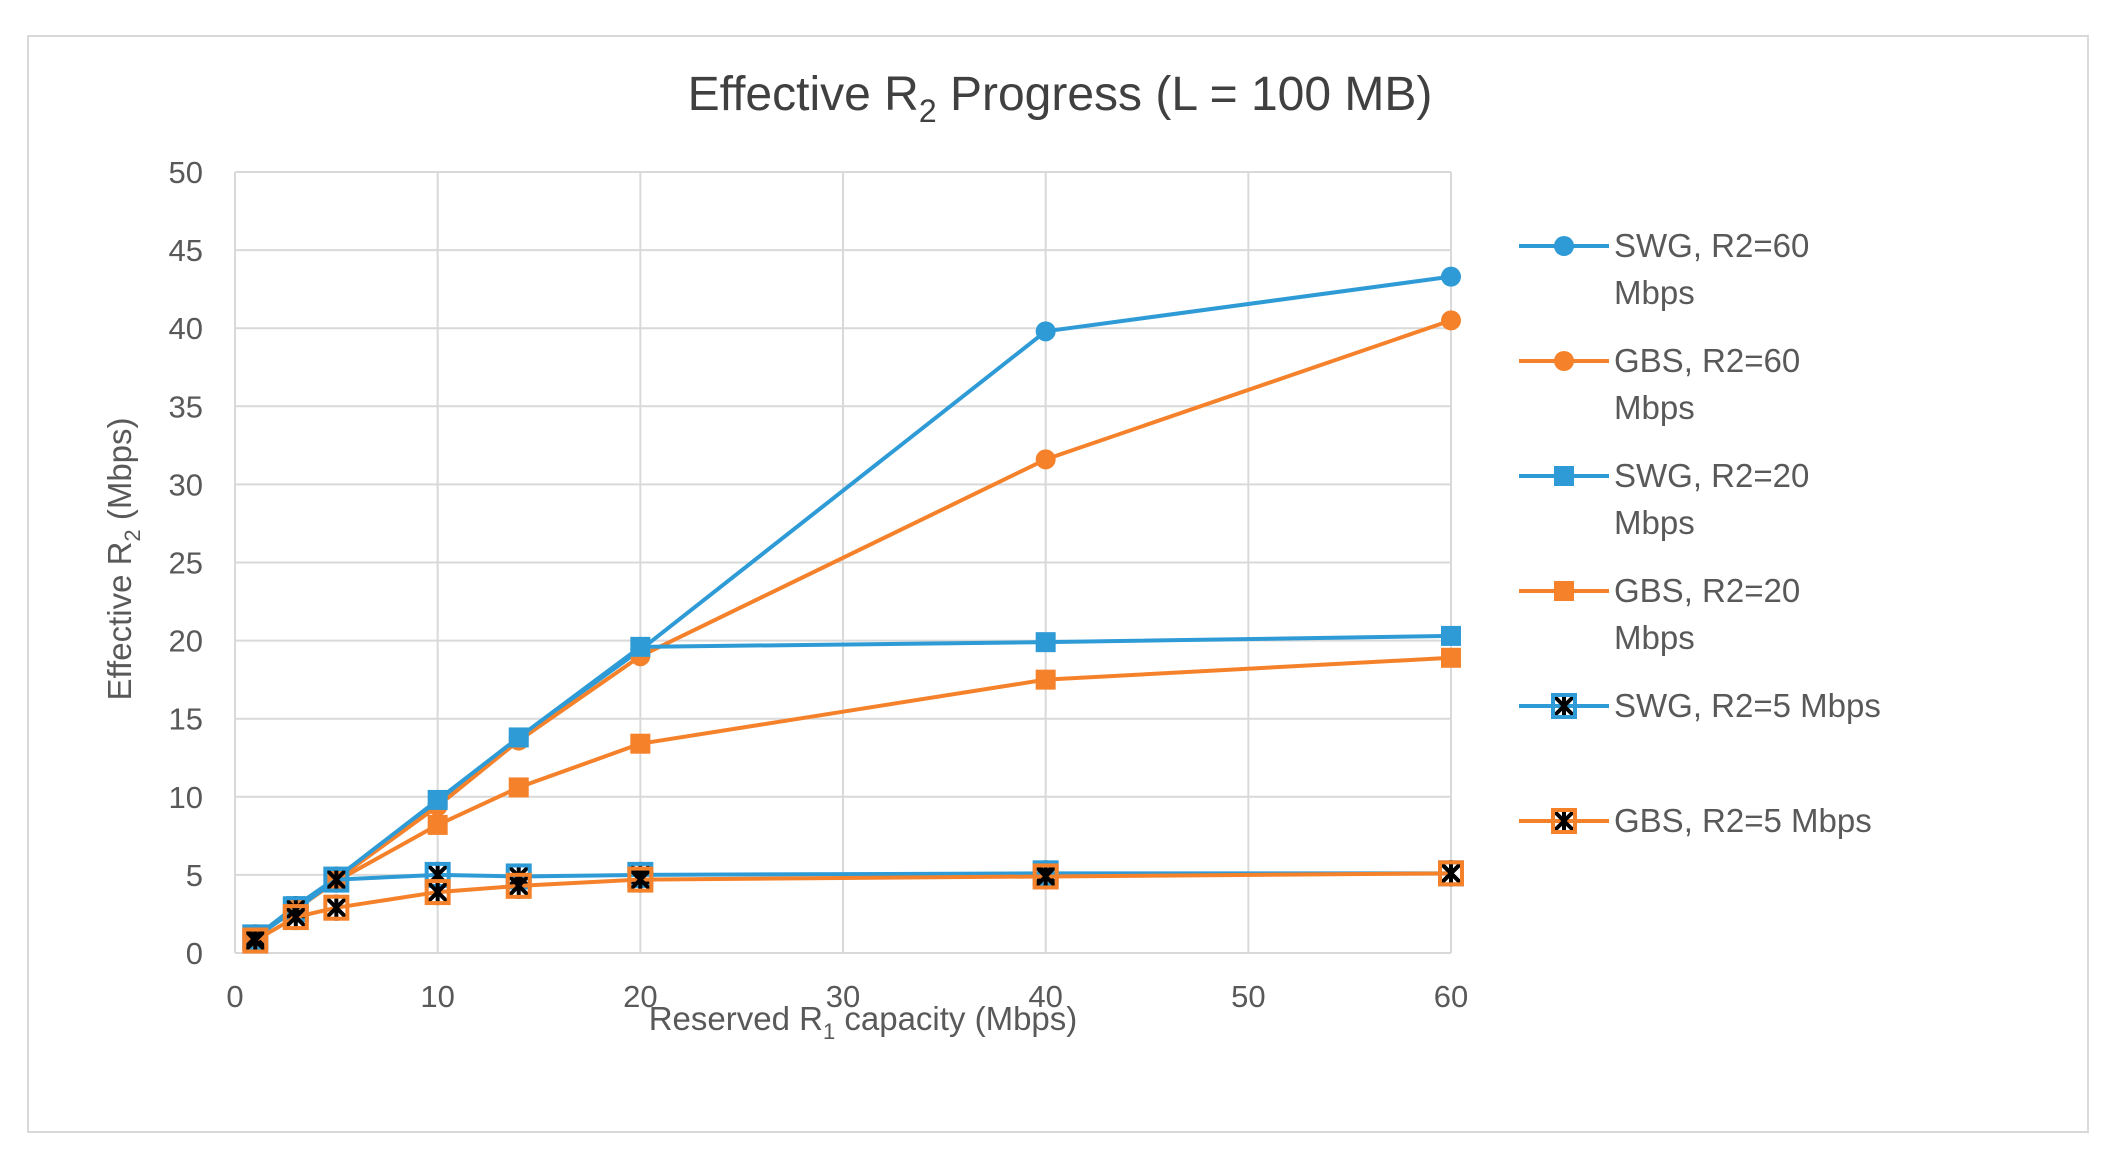 The image size is (2116, 1174). Describe the element at coordinates (194, 875) in the screenshot. I see `y-tick-label: 5` at that location.